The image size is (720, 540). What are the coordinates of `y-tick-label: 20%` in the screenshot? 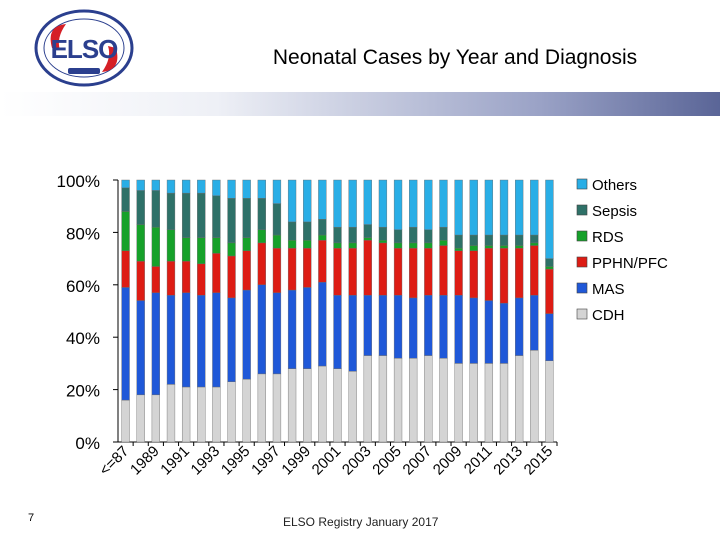 It's located at (83, 391).